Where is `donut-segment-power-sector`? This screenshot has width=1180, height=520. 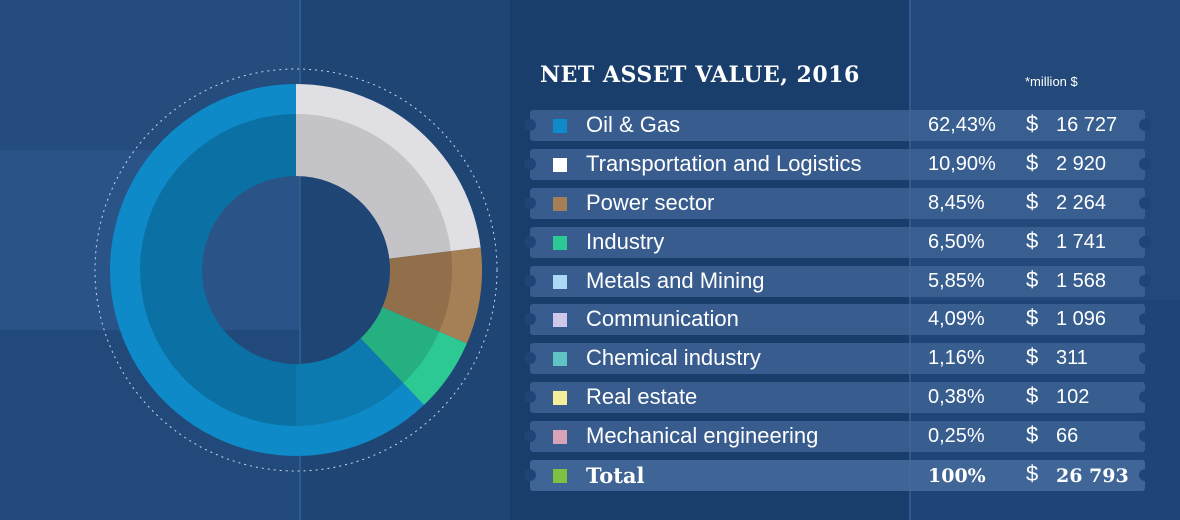 donut-segment-power-sector is located at coordinates (432, 295).